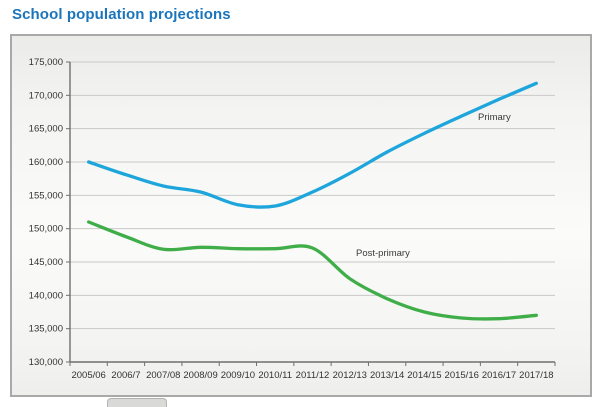 This screenshot has width=600, height=407. I want to click on x-axis-tick-label: 2006/7, so click(125, 375).